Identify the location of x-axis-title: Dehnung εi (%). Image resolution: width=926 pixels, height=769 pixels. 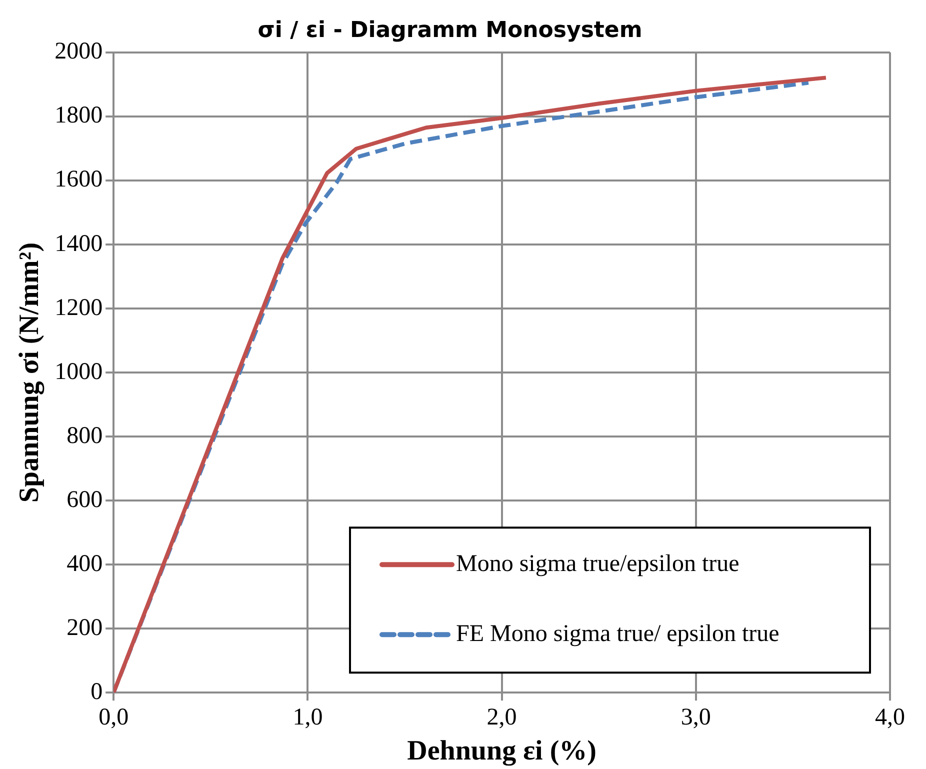
(501, 750).